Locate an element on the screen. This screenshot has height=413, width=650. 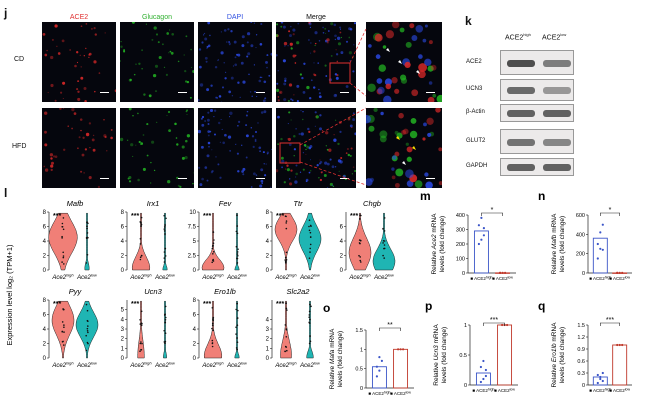
channel-header-ace2: ACE2 is located at coordinates (79, 17).